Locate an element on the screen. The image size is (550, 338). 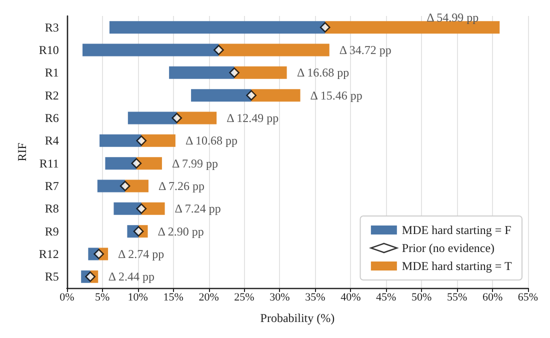
y-tick-label: R4 is located at coordinates (51, 141).